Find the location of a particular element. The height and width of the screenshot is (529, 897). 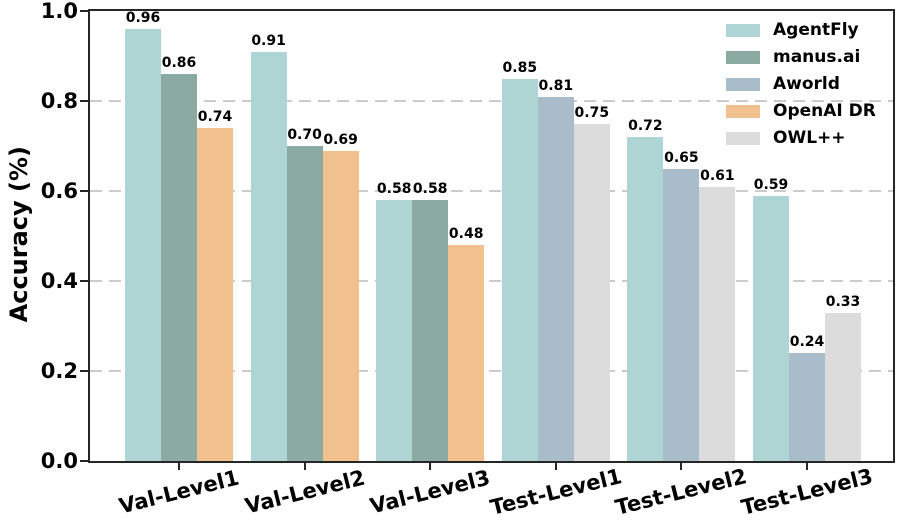

legend-item-AgentFly: AgentFly is located at coordinates (801, 30).